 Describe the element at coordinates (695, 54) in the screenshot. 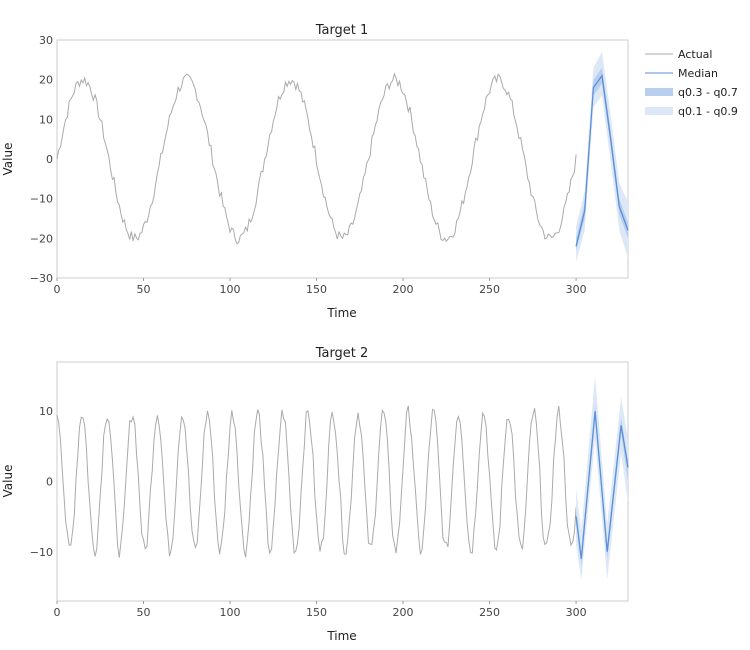

I see `legend-label-actual: Actual` at that location.